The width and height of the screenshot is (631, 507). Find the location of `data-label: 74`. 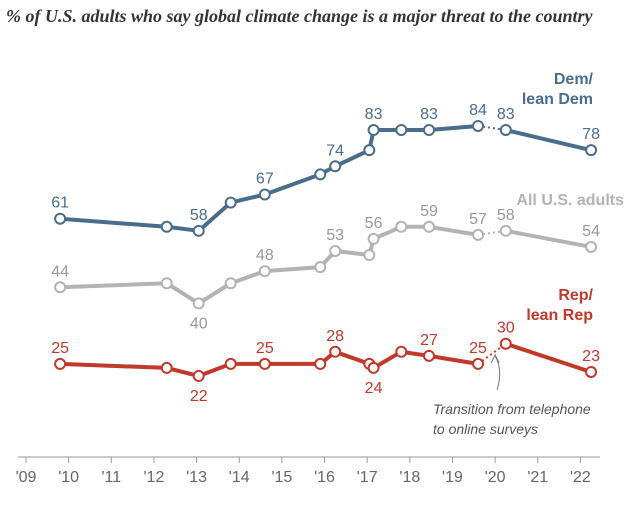

data-label: 74 is located at coordinates (335, 150).